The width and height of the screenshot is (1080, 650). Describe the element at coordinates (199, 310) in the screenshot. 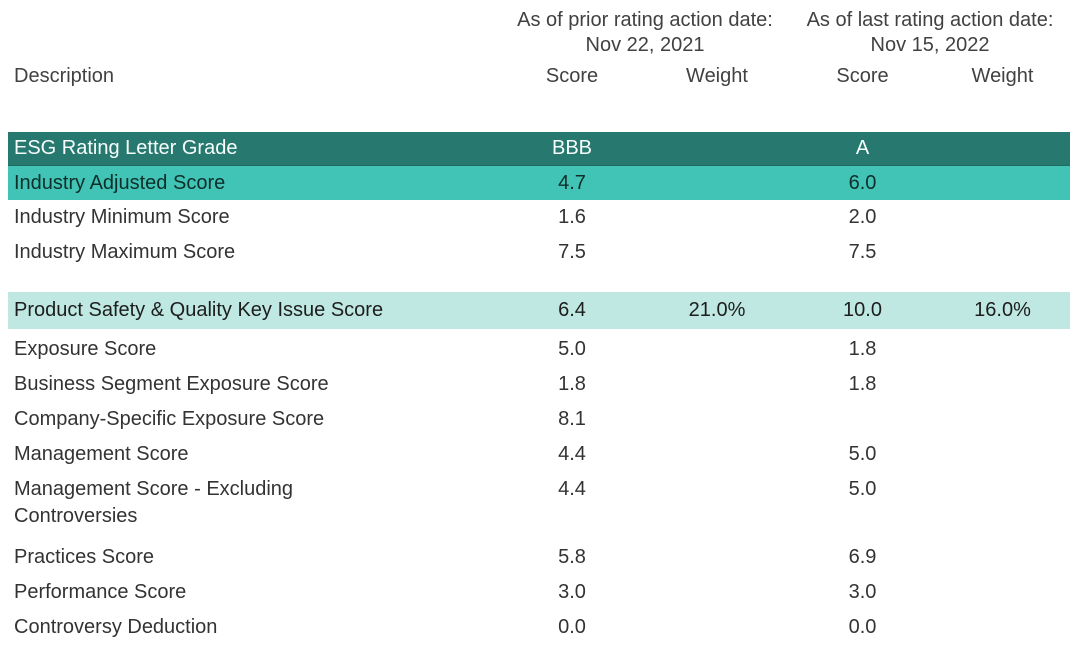

I see `row-label: Product Safety & Quality Key Issue Score` at that location.